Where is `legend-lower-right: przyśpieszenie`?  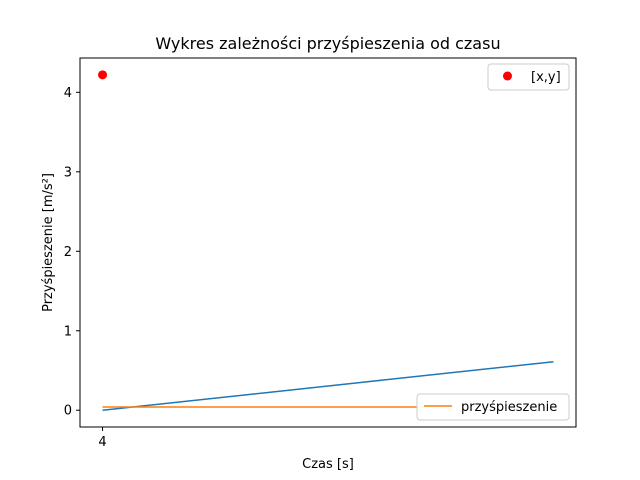 legend-lower-right: przyśpieszenie is located at coordinates (493, 407).